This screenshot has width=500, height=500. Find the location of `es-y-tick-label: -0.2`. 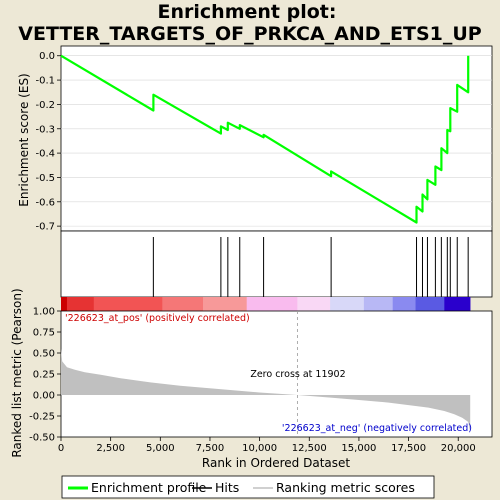

es-y-tick-label: -0.2 is located at coordinates (45, 105).